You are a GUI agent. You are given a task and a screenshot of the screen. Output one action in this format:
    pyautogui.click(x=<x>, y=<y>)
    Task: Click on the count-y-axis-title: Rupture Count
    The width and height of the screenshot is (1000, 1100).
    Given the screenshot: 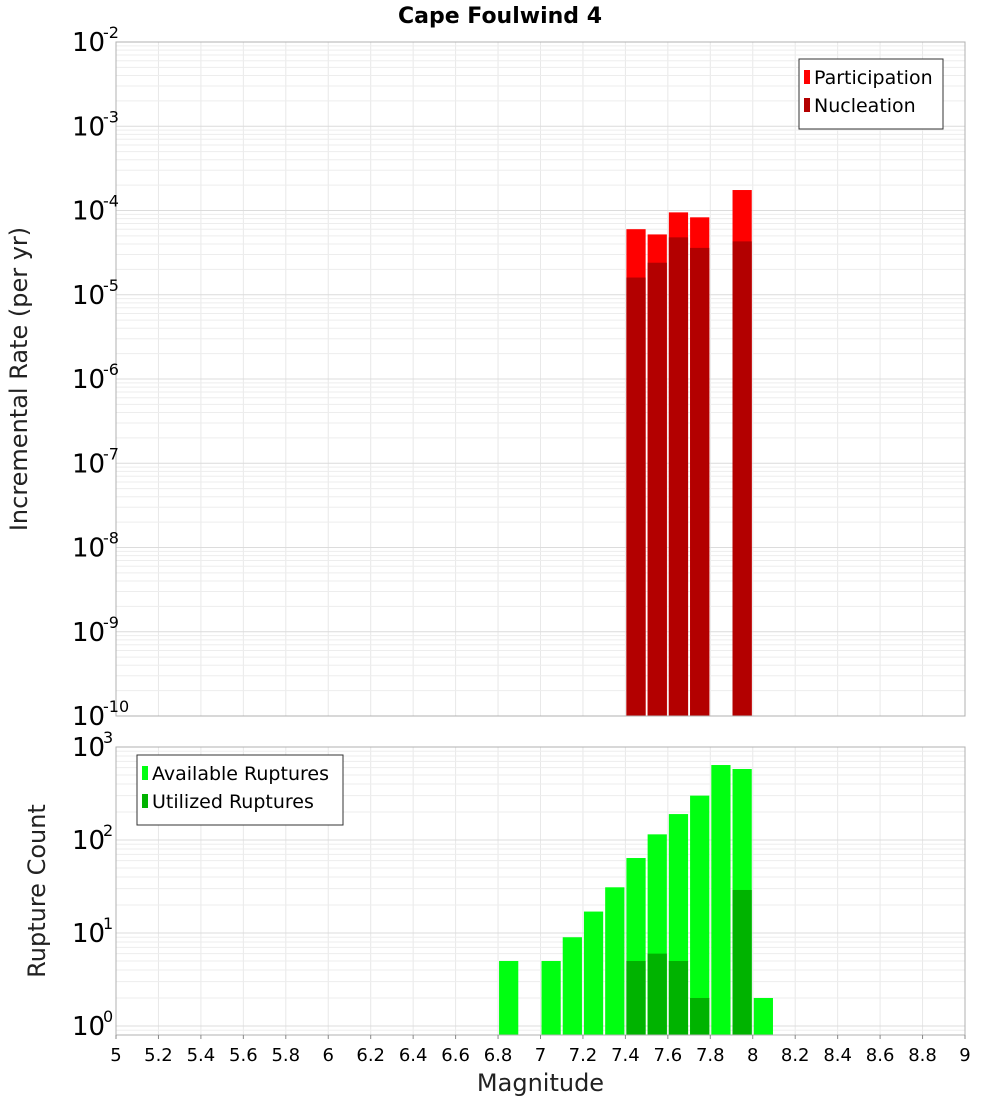 What is the action you would take?
    pyautogui.click(x=37, y=891)
    